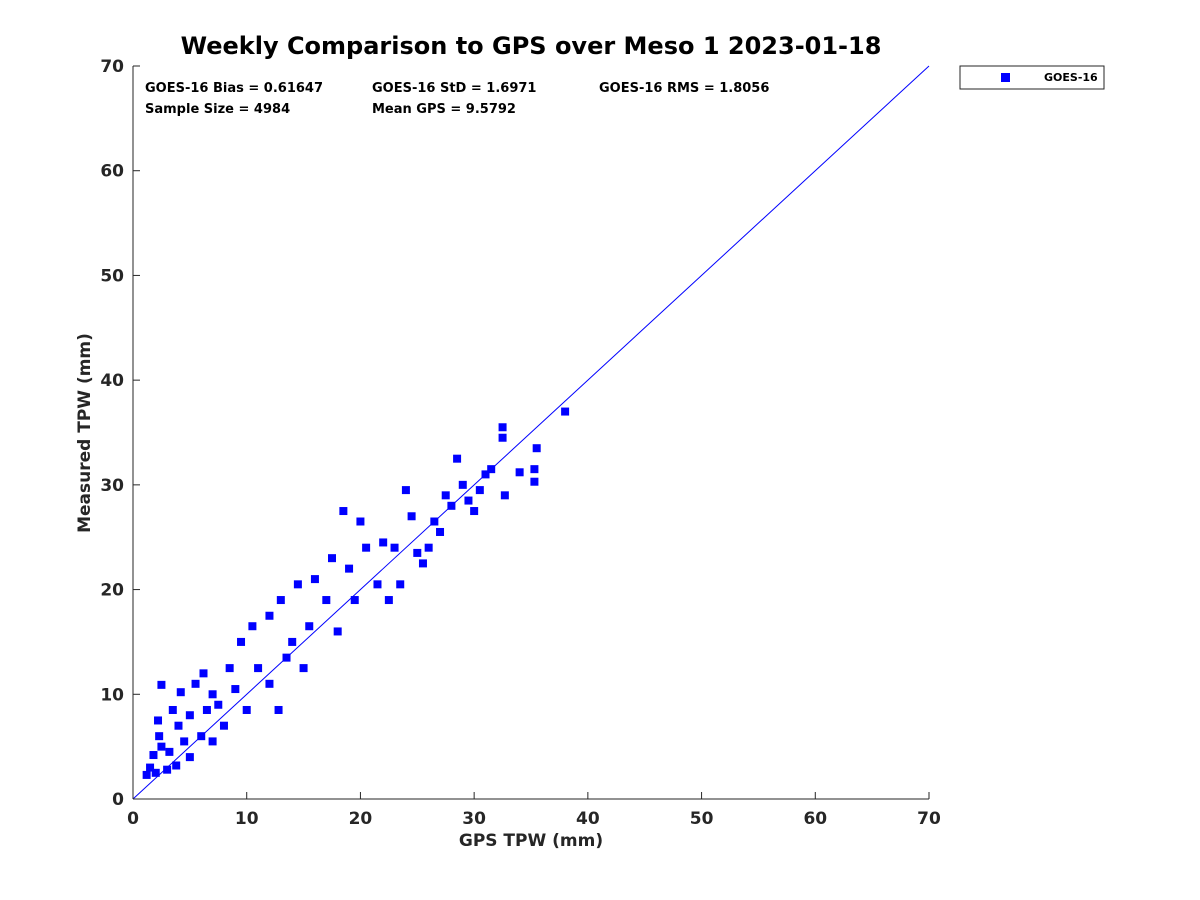 This screenshot has height=900, width=1200. I want to click on x-tick-label: 20, so click(361, 819).